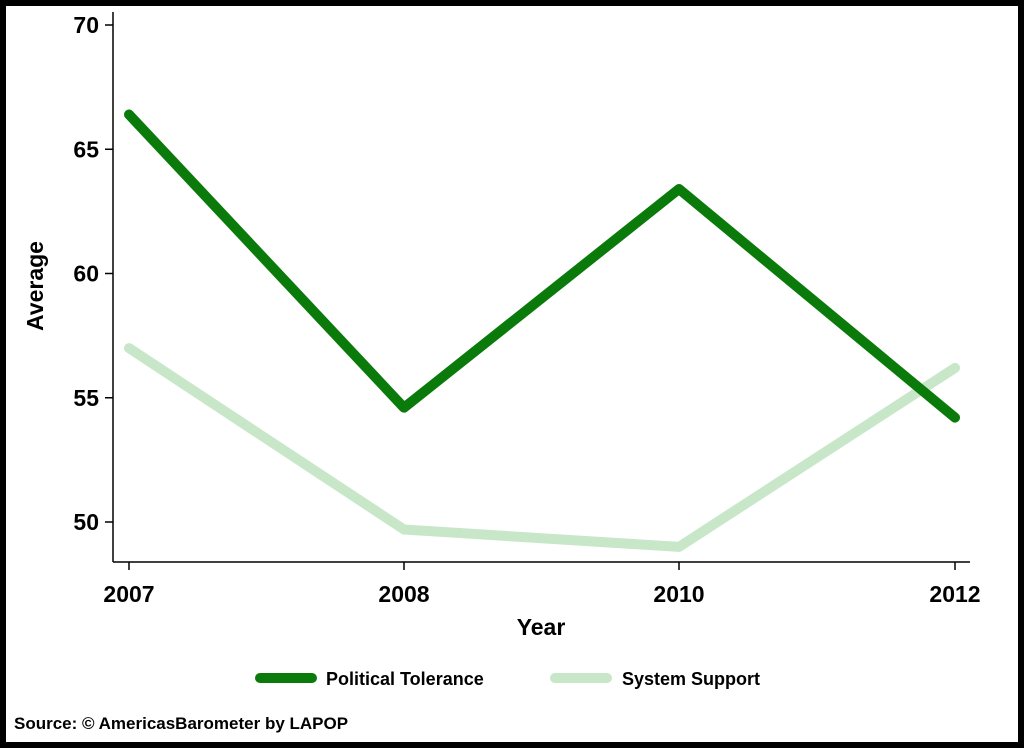  What do you see at coordinates (691, 679) in the screenshot?
I see `legend-label-system-support: System Support` at bounding box center [691, 679].